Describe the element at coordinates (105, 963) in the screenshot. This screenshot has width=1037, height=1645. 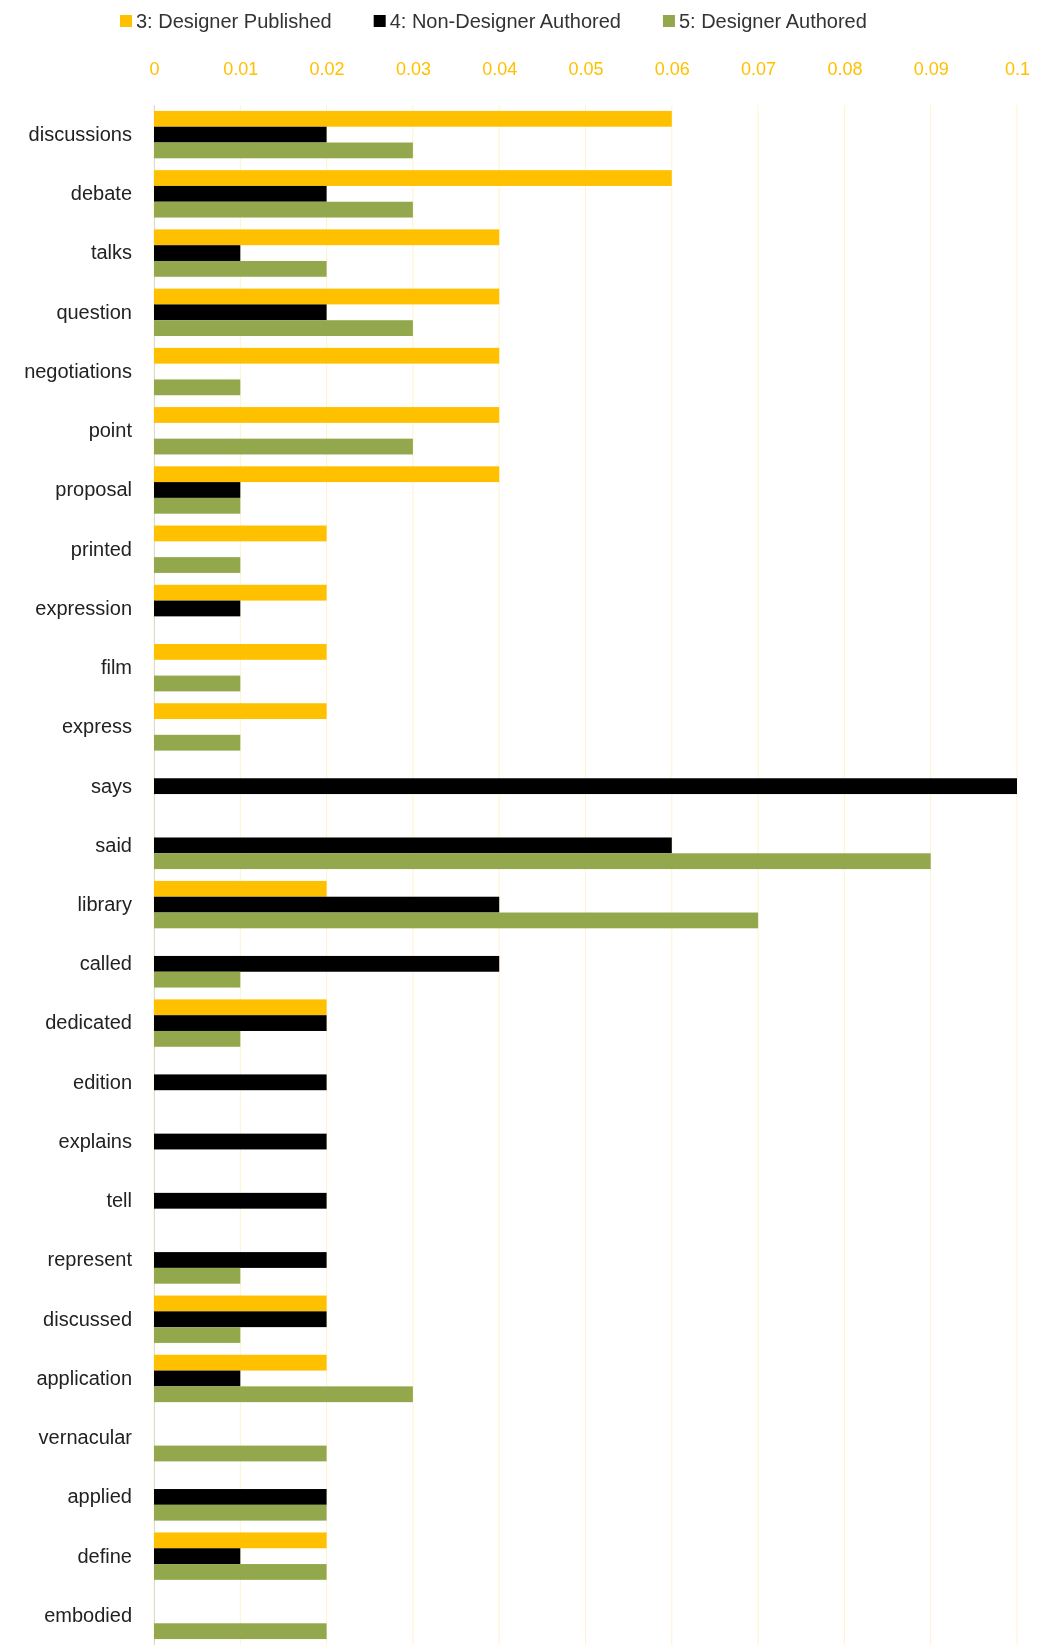
I see `y-tick-label: called` at that location.